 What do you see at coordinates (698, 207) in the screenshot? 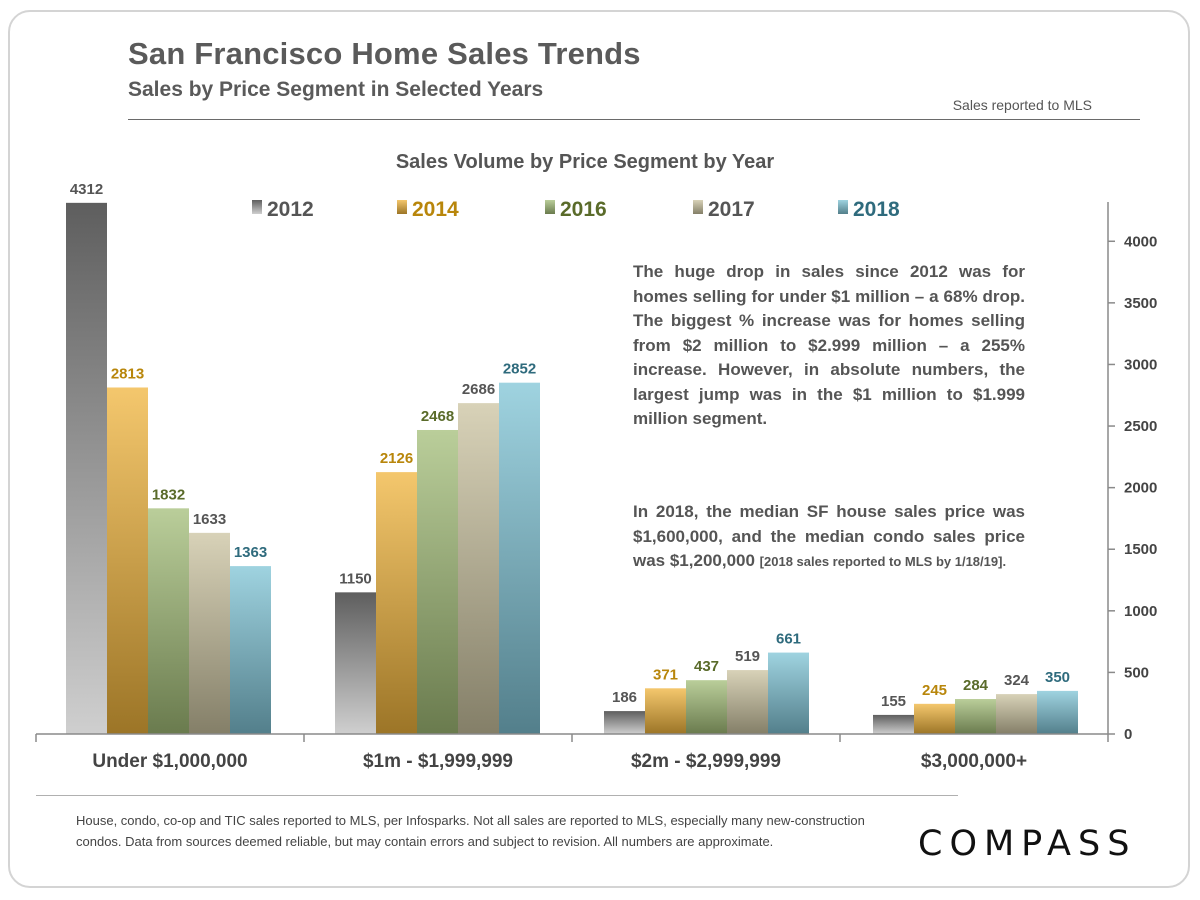
I see `legend-swatch-2017` at bounding box center [698, 207].